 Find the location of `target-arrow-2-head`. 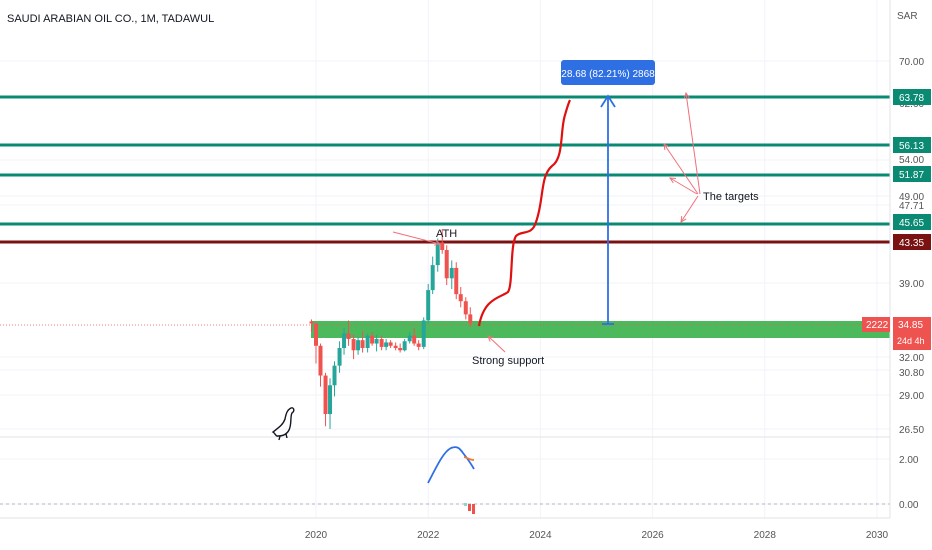

target-arrow-2-head is located at coordinates (666, 147).